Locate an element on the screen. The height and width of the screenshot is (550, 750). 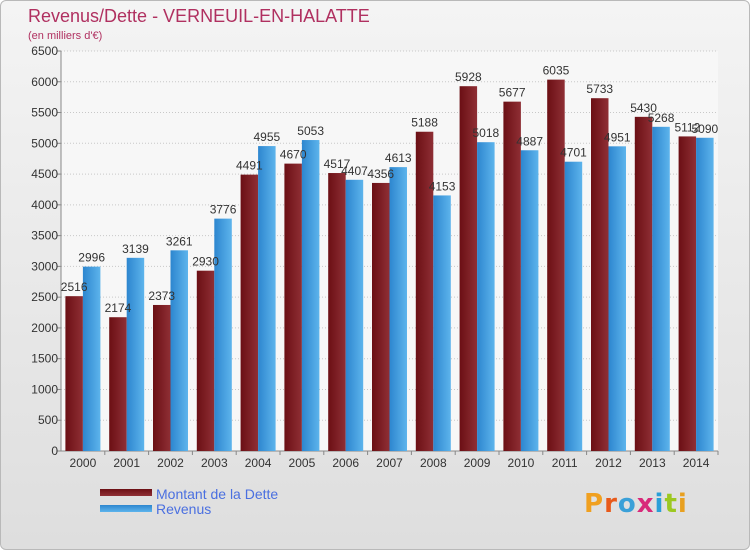
data-label-debt: 2174 is located at coordinates (118, 308).